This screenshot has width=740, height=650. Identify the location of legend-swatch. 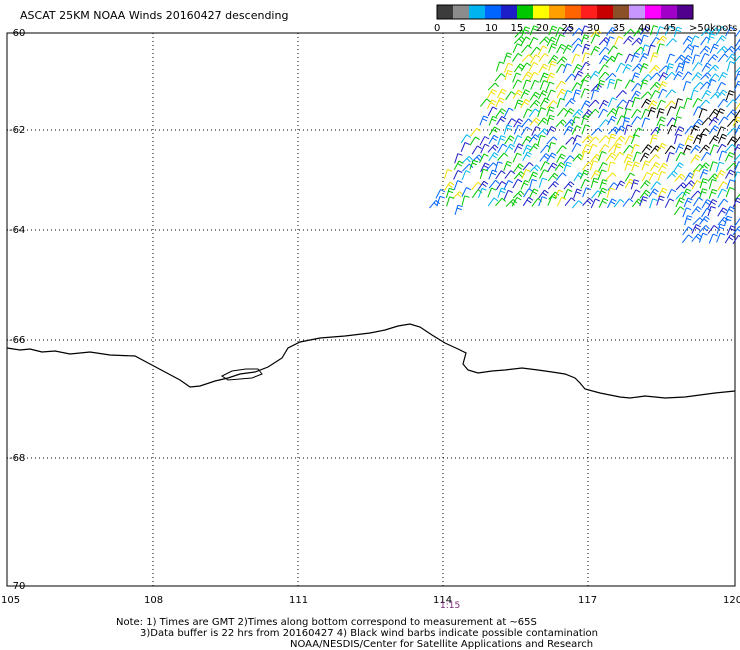
(605, 12).